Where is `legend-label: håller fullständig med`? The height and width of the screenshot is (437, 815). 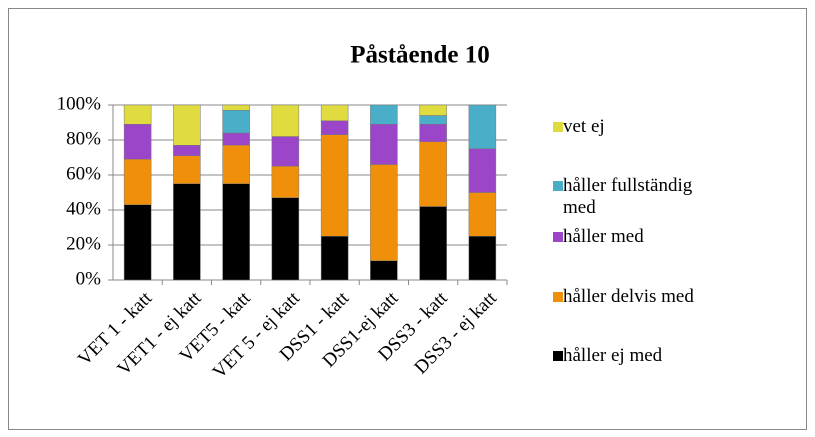 legend-label: håller fullständig med is located at coordinates (628, 196).